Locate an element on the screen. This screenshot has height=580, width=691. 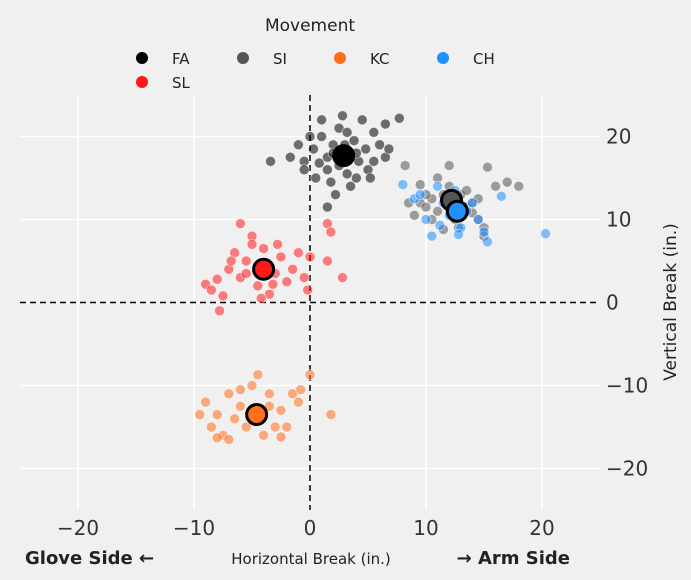
y-tick-label: 20 is located at coordinates (618, 137).